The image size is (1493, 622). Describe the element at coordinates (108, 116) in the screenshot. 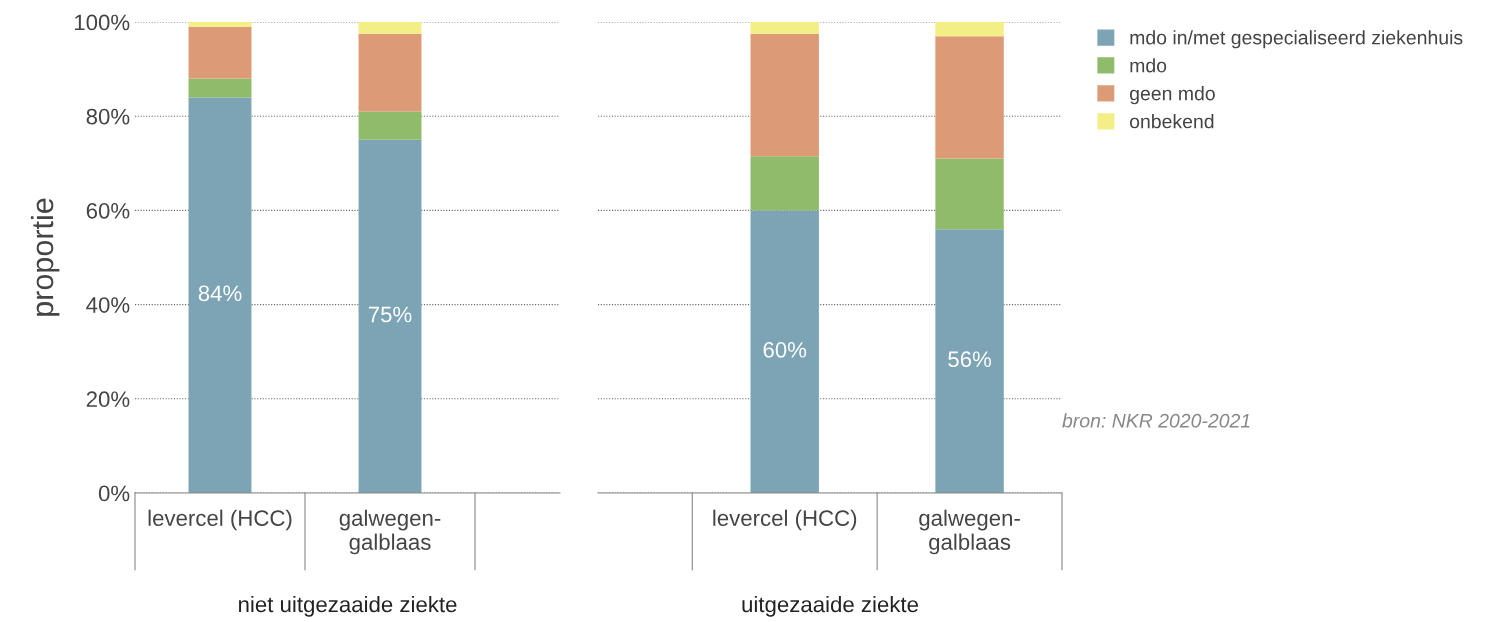

I see `y-tick-label: 80%` at that location.